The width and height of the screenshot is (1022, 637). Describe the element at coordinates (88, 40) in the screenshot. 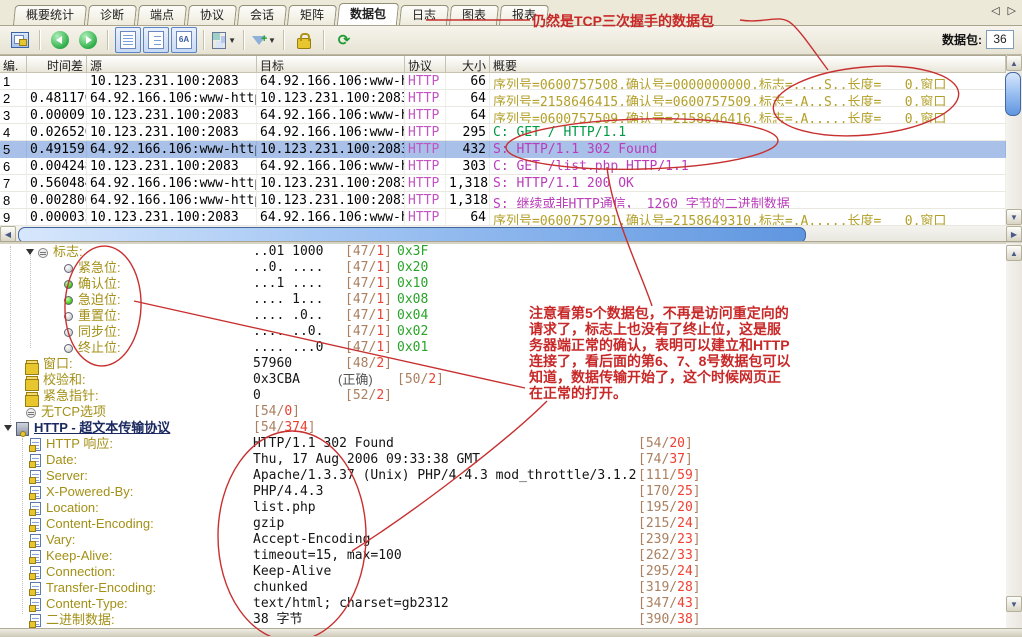

I see `forward-icon` at that location.